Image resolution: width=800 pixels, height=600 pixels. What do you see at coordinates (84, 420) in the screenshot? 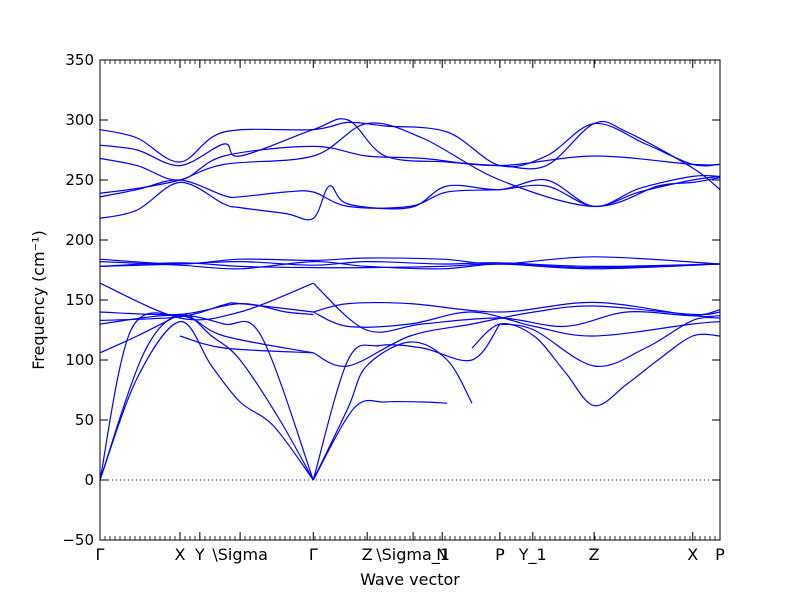
I see `y-tick-label: 50` at bounding box center [84, 420].